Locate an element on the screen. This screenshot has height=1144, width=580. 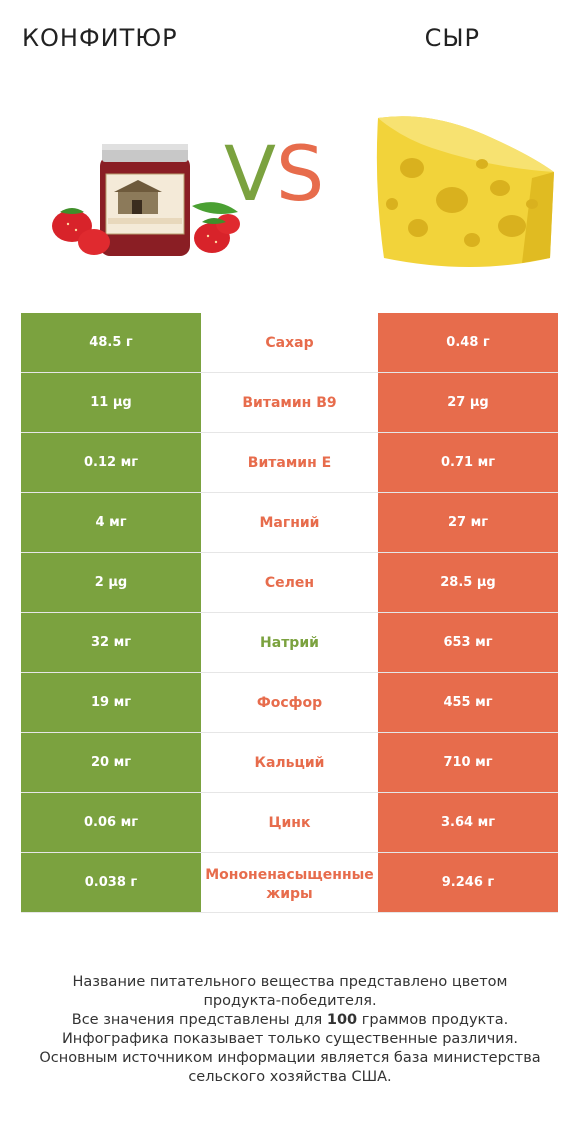
table-row: 48.5 г Сахар 0.48 г is located at coordinates (289, 343).